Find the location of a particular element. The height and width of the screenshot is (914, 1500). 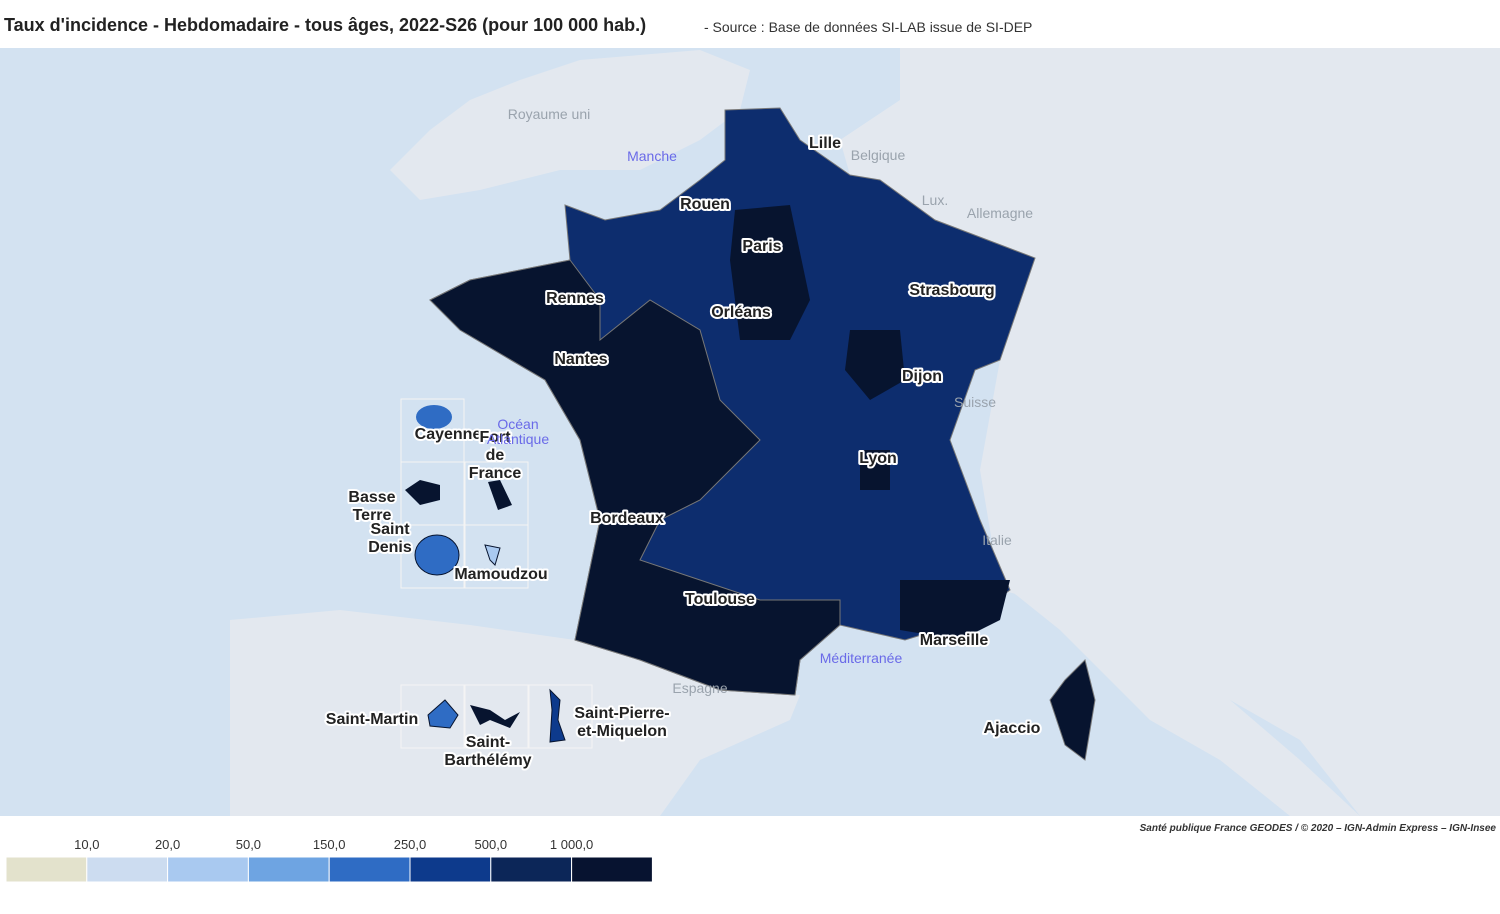

city-label: Cayenne is located at coordinates (448, 434).